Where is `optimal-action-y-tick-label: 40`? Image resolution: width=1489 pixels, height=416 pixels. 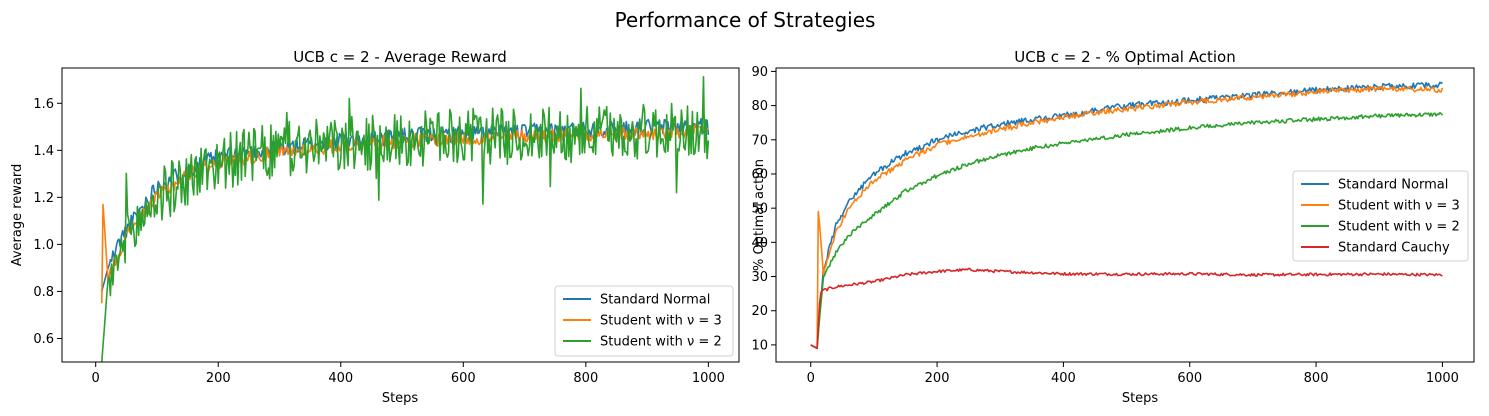 optimal-action-y-tick-label: 40 is located at coordinates (759, 243).